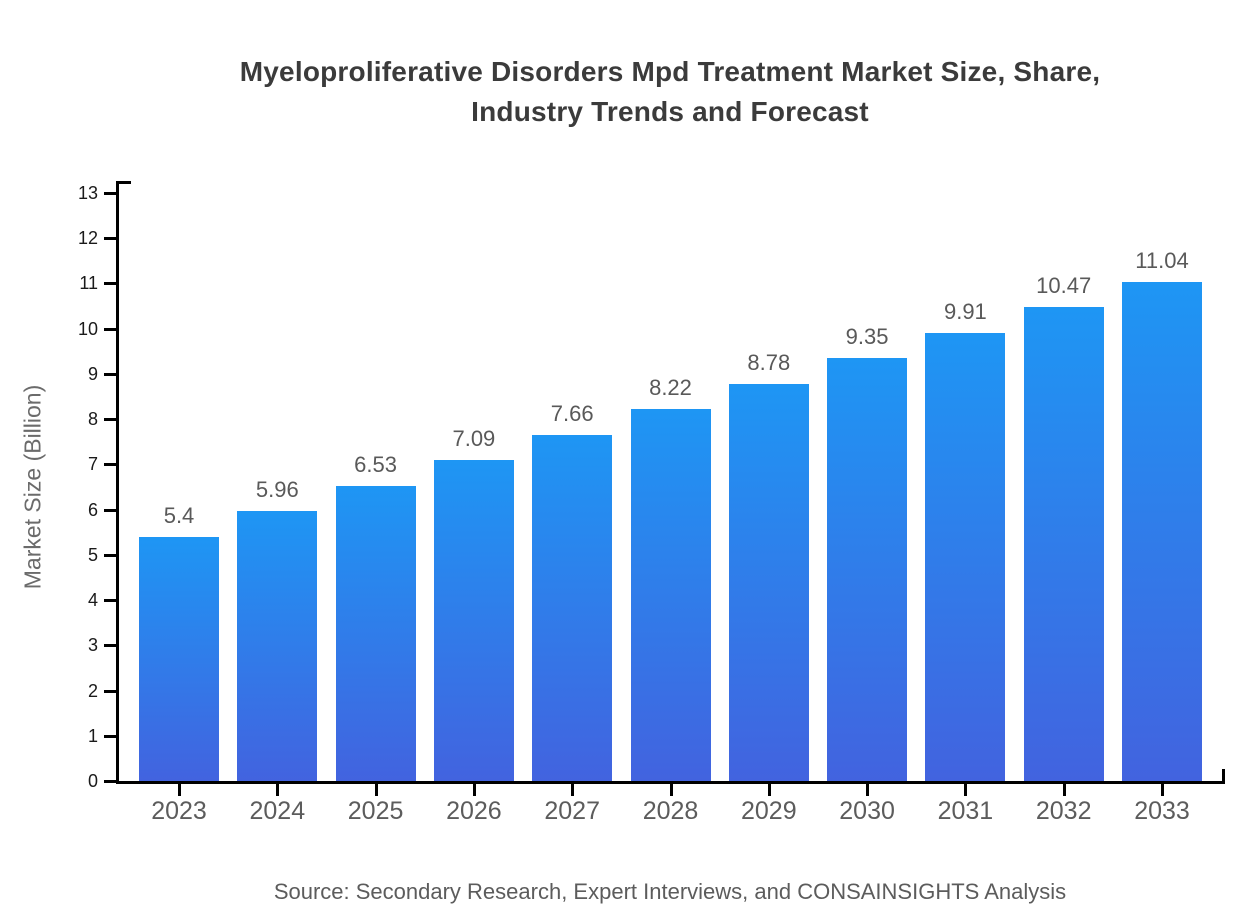 Image resolution: width=1260 pixels, height=920 pixels. I want to click on y-tick-label: 7, so click(92, 464).